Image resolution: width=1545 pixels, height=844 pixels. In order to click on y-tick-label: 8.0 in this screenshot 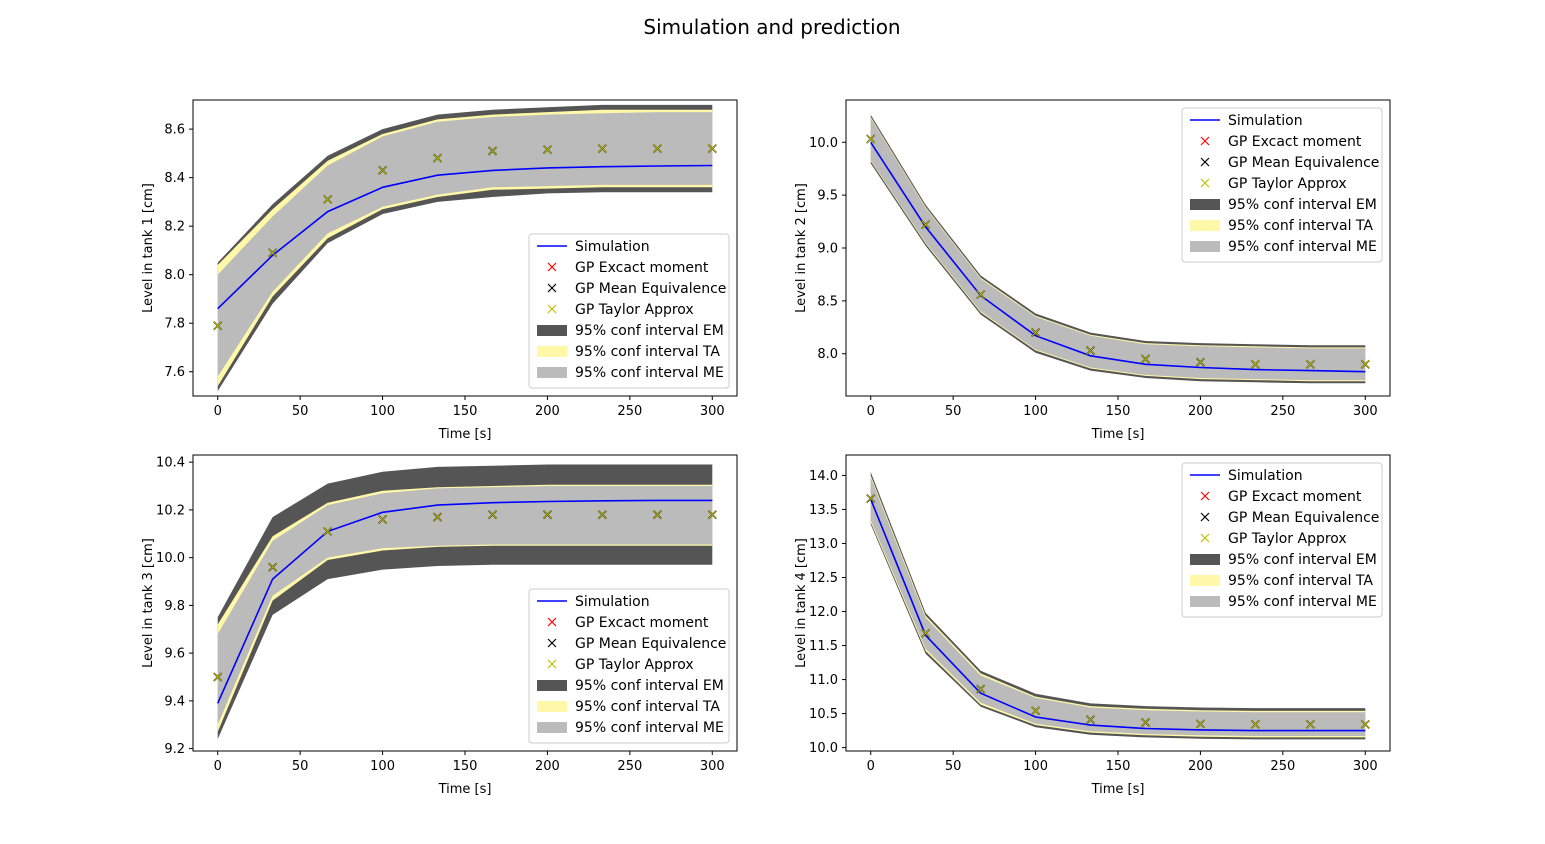, I will do `click(174, 275)`.